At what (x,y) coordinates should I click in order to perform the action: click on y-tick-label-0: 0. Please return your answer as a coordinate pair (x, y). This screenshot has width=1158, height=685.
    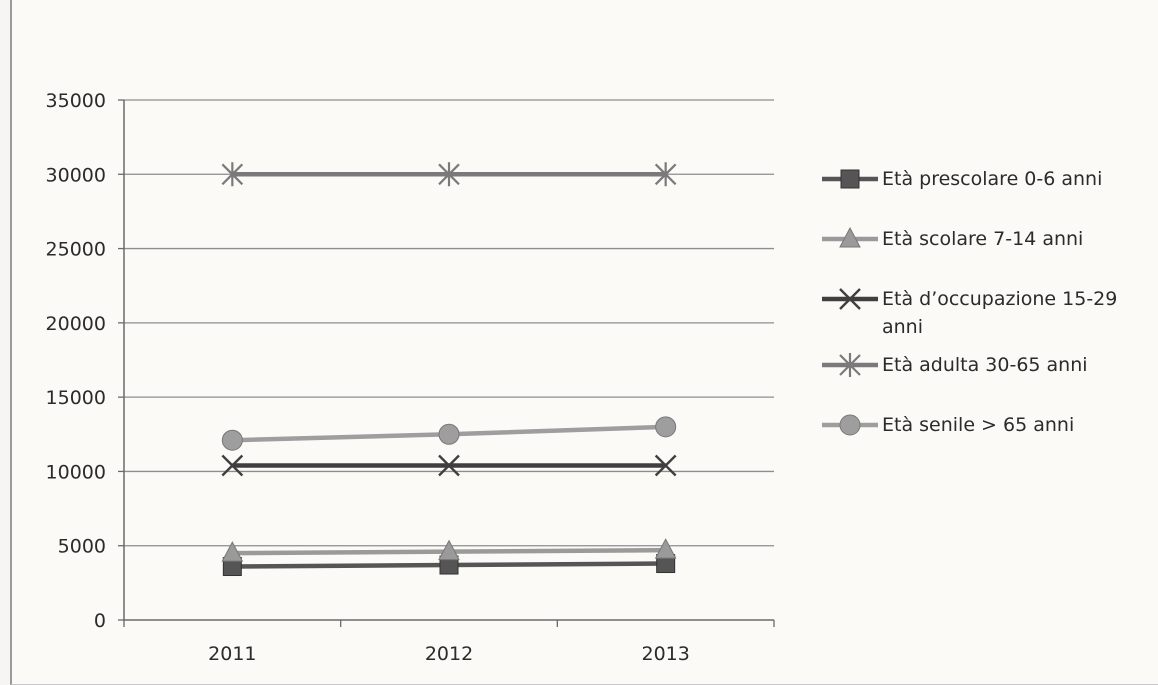
    Looking at the image, I should click on (100, 621).